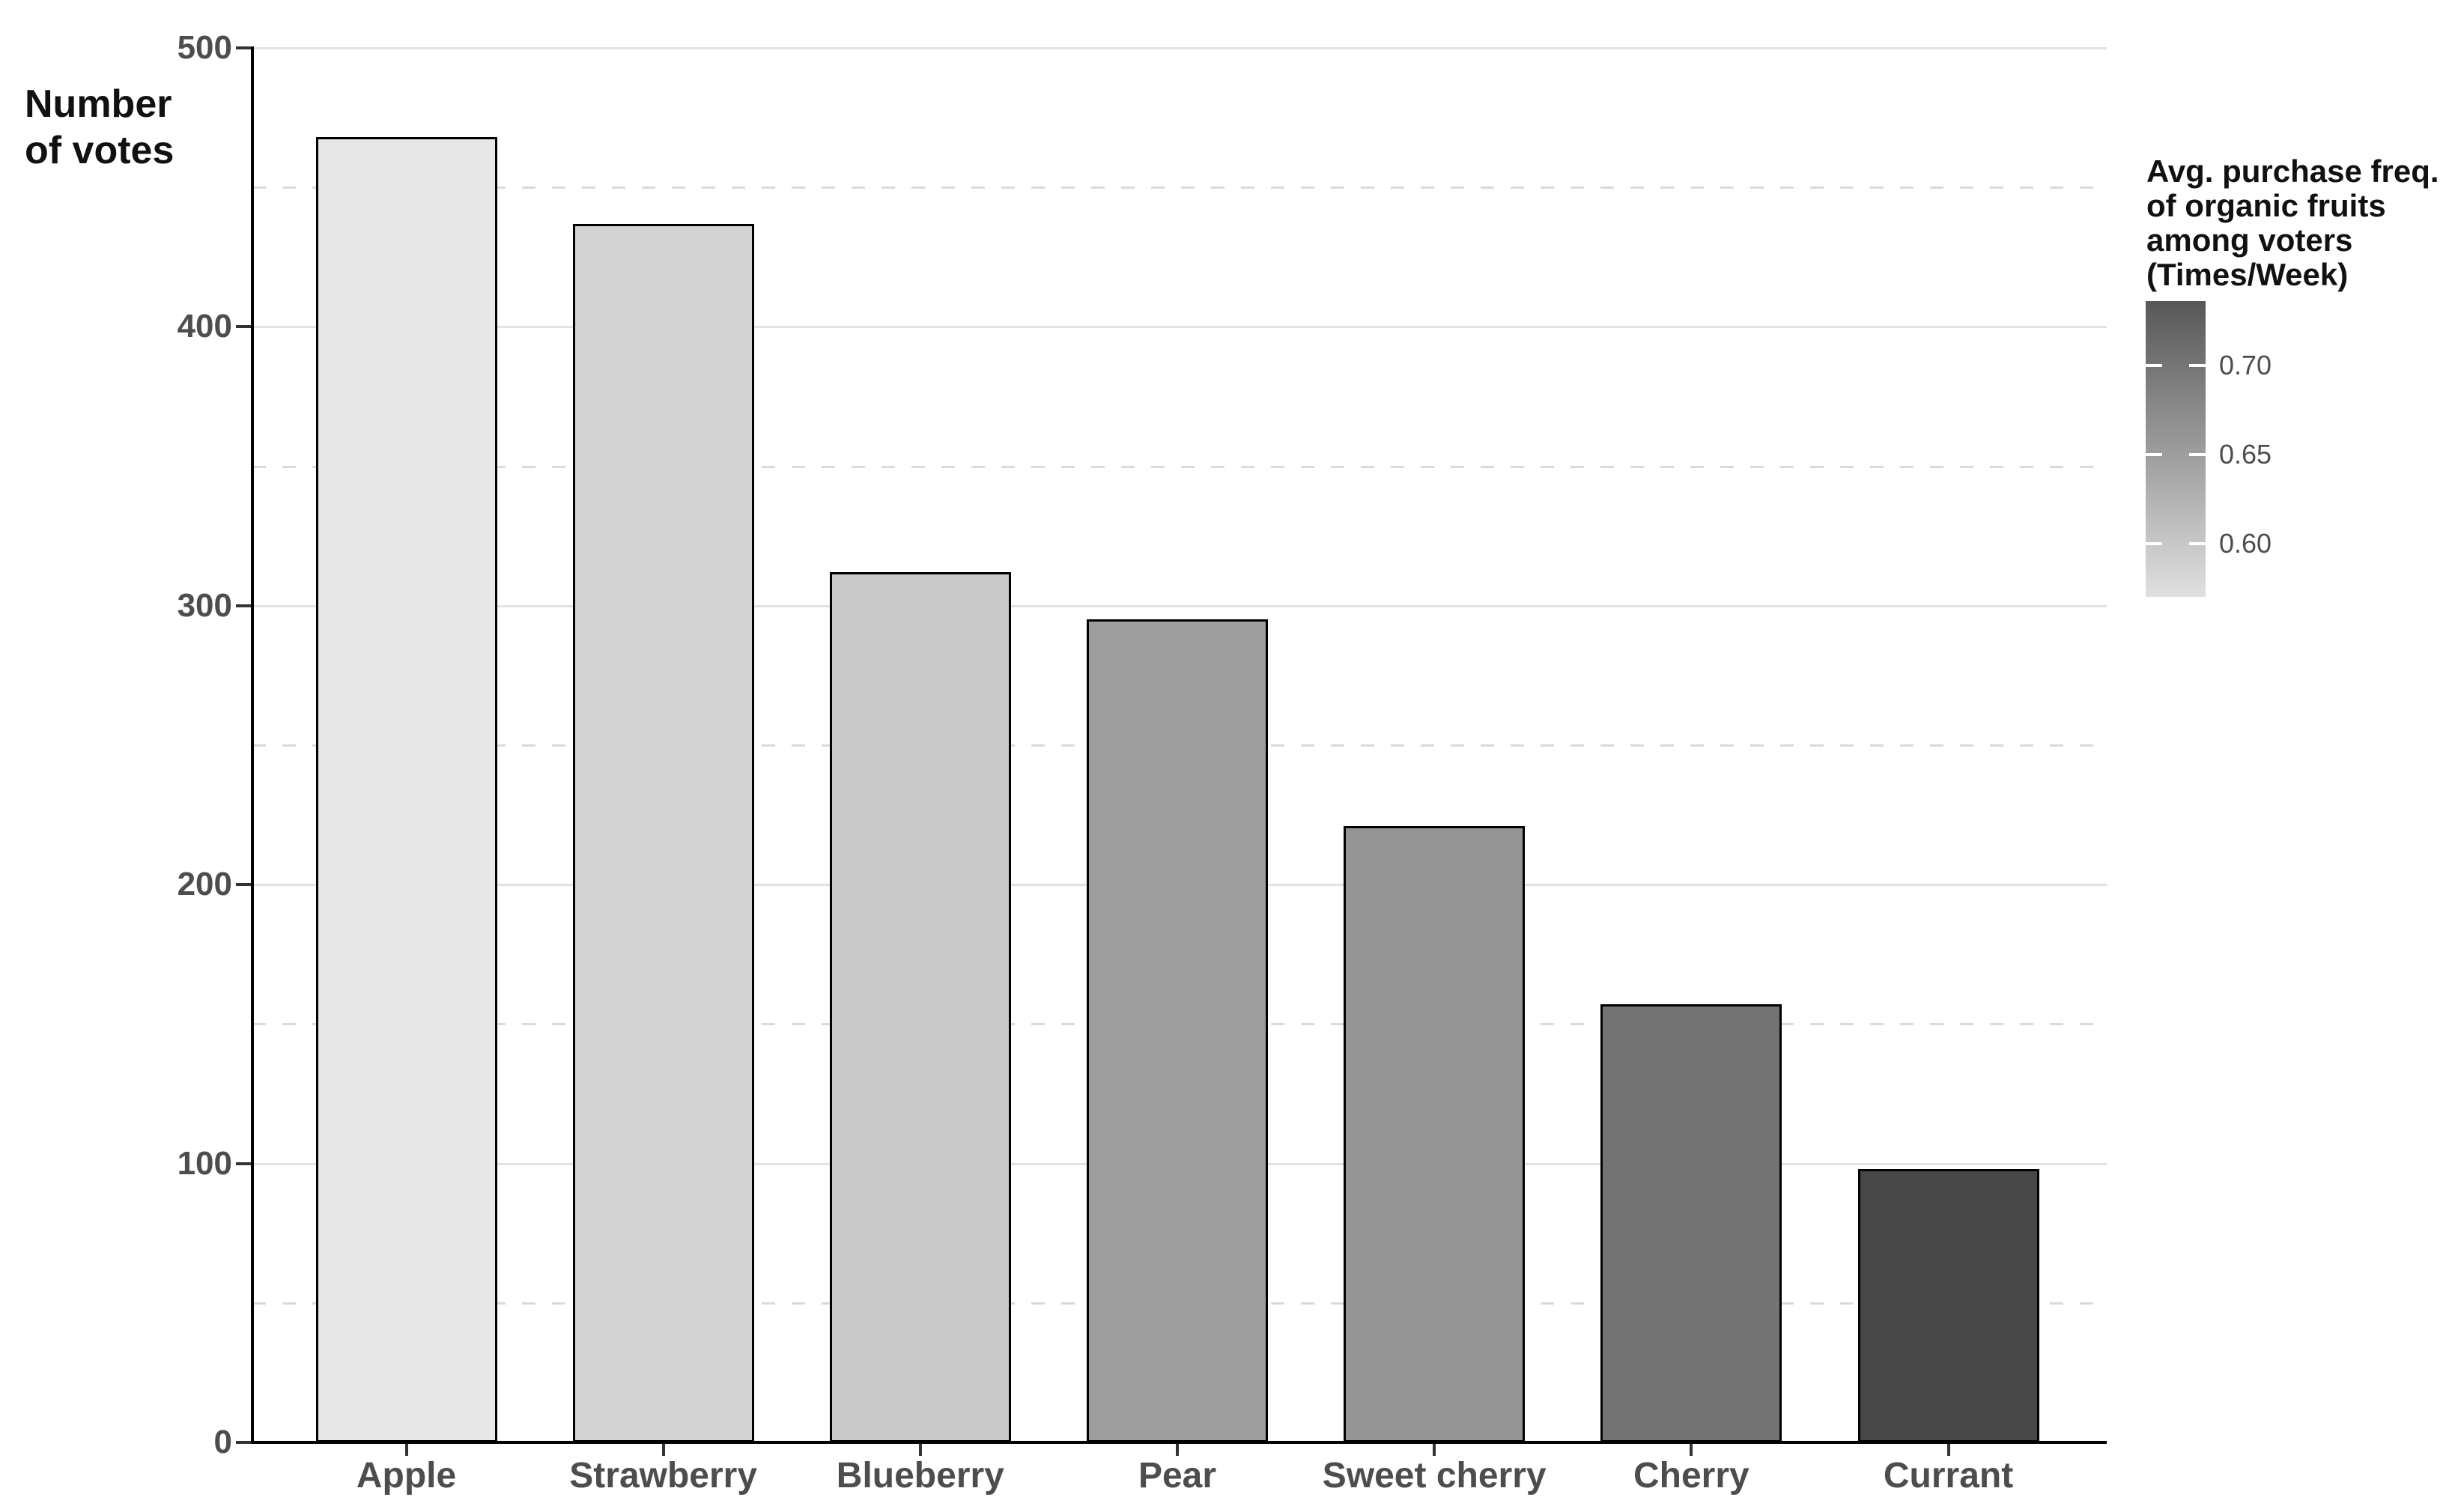 This screenshot has height=1512, width=2446. I want to click on x-axis-label-sweet-cherry: Sweet cherry, so click(1434, 1476).